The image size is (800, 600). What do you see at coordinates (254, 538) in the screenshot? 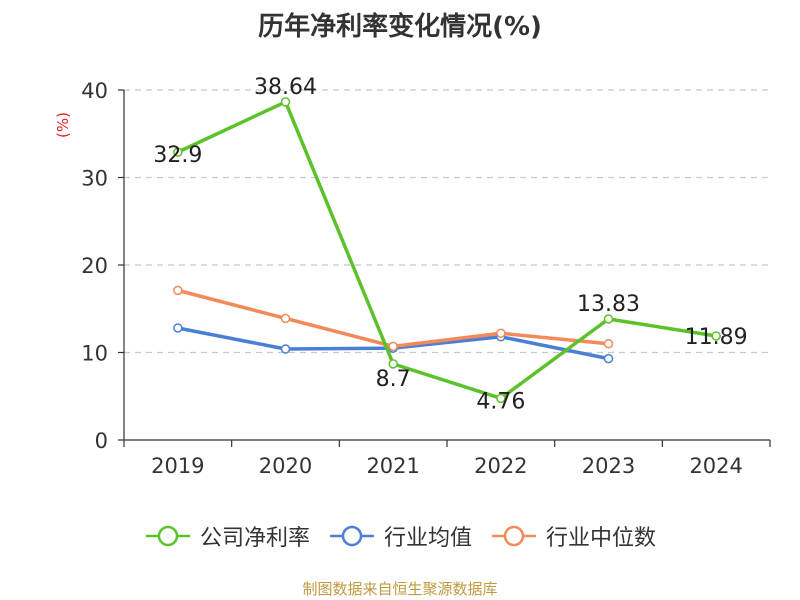
I see `legend-label: 公司净利率` at bounding box center [254, 538].